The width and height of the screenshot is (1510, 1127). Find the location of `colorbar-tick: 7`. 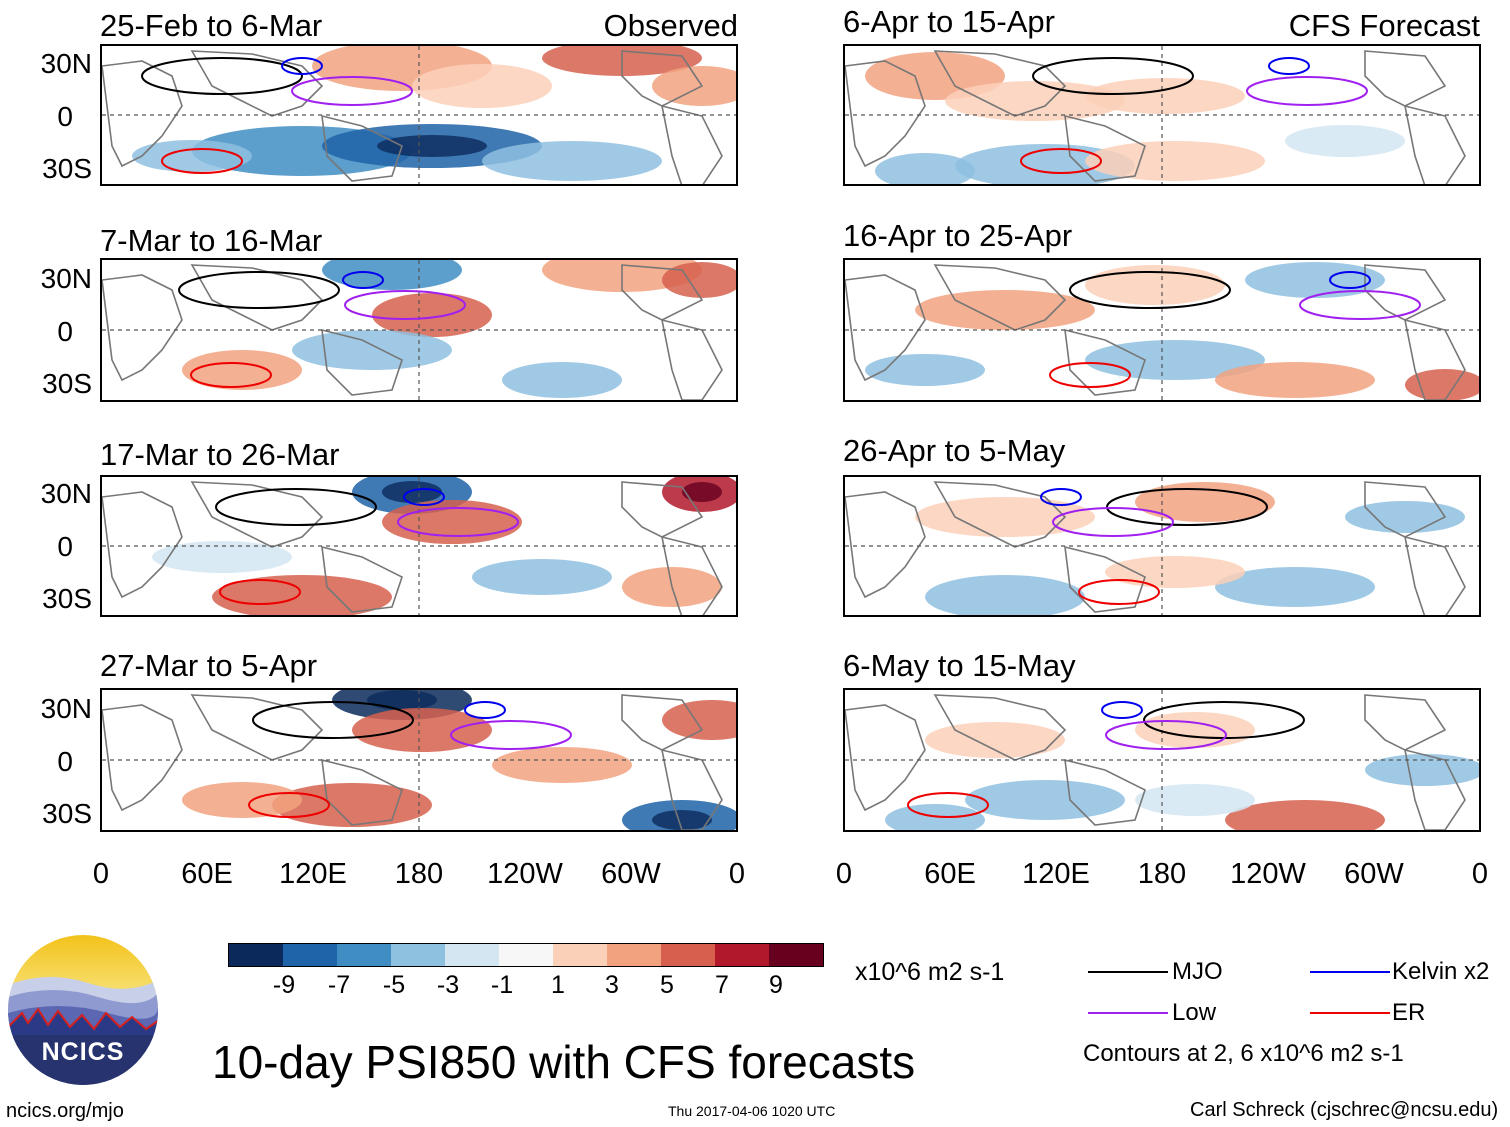

colorbar-tick: 7 is located at coordinates (722, 985).